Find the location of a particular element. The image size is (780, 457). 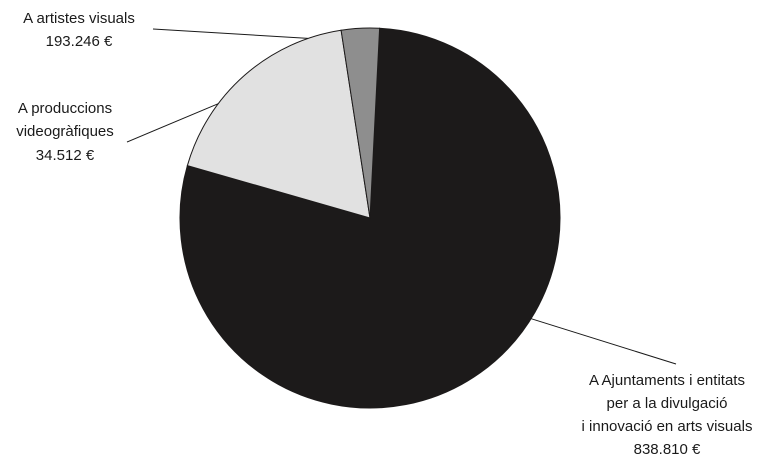

slice-label-2-line-0: A produccions is located at coordinates (65, 108).